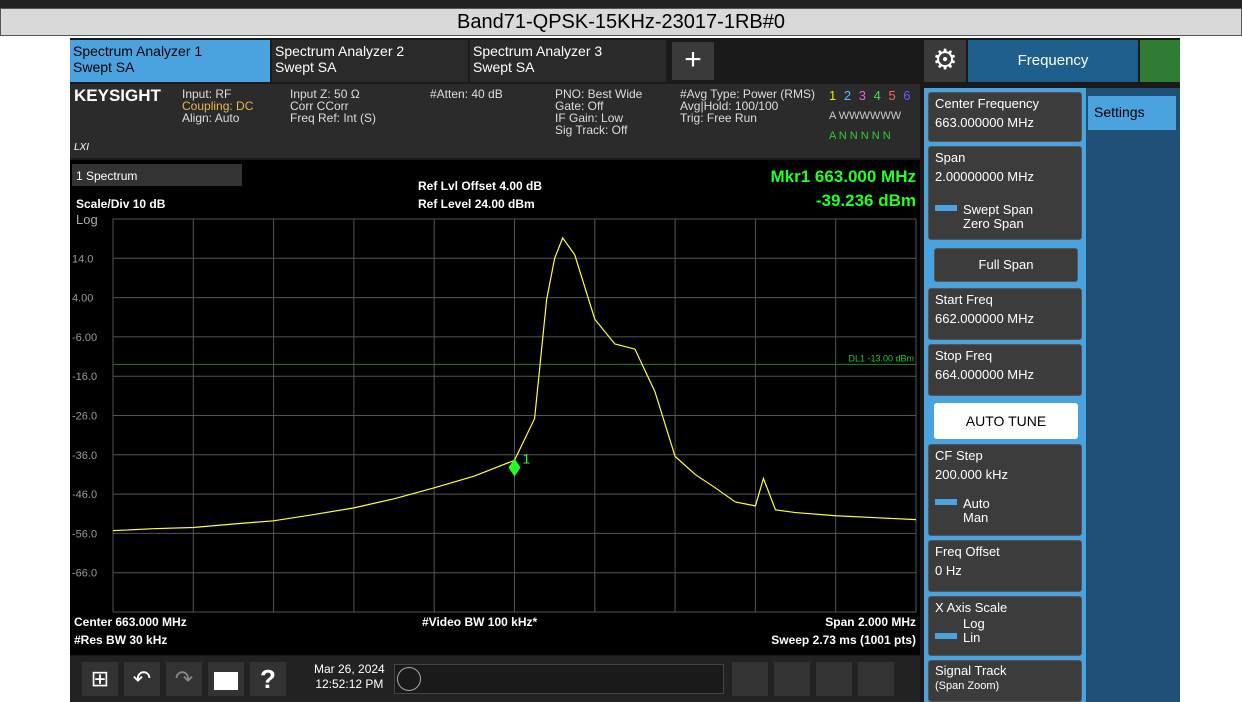  What do you see at coordinates (170, 61) in the screenshot?
I see `tab: Spectrum Analyzer 1 Swept SA` at bounding box center [170, 61].